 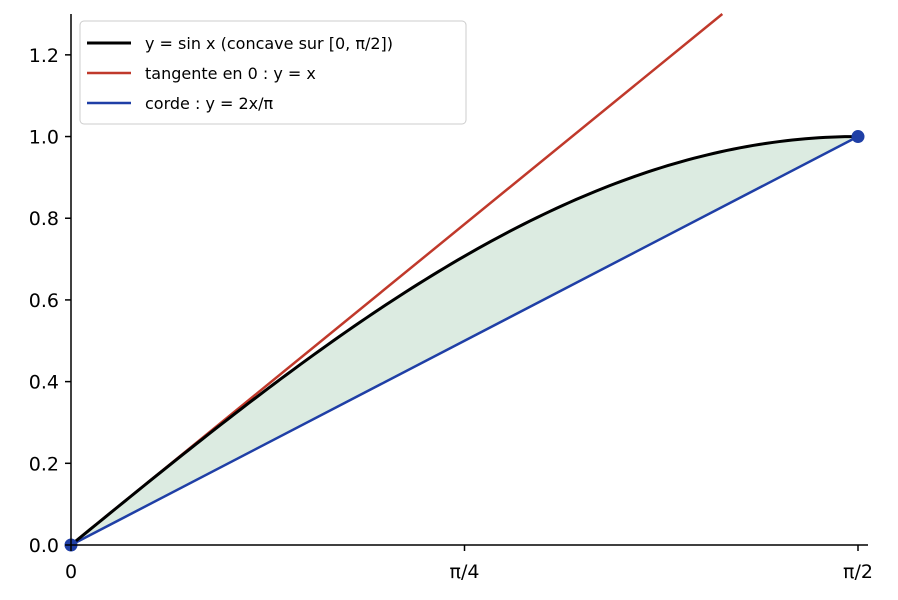 What do you see at coordinates (44, 138) in the screenshot?
I see `y-tick-label-5: 1.0` at bounding box center [44, 138].